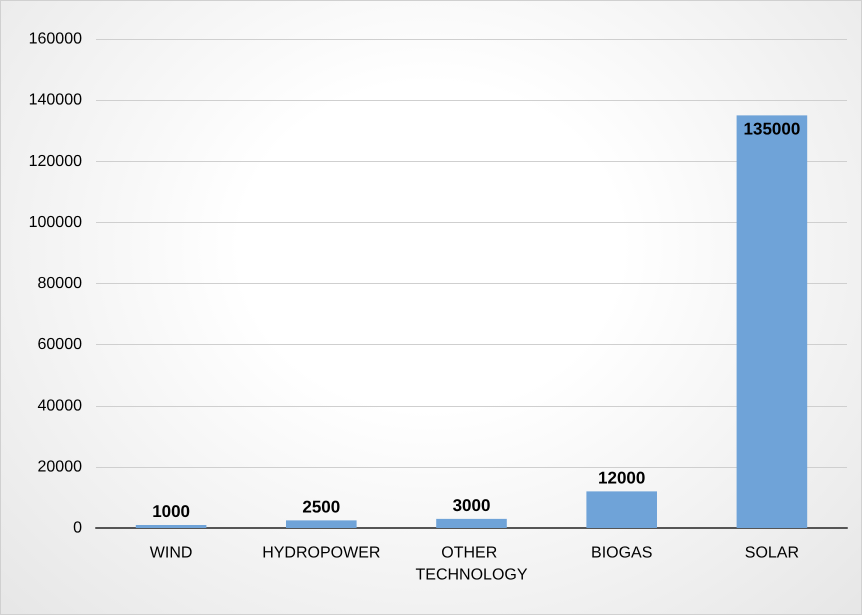  Describe the element at coordinates (622, 478) in the screenshot. I see `data-label: 12000` at that location.